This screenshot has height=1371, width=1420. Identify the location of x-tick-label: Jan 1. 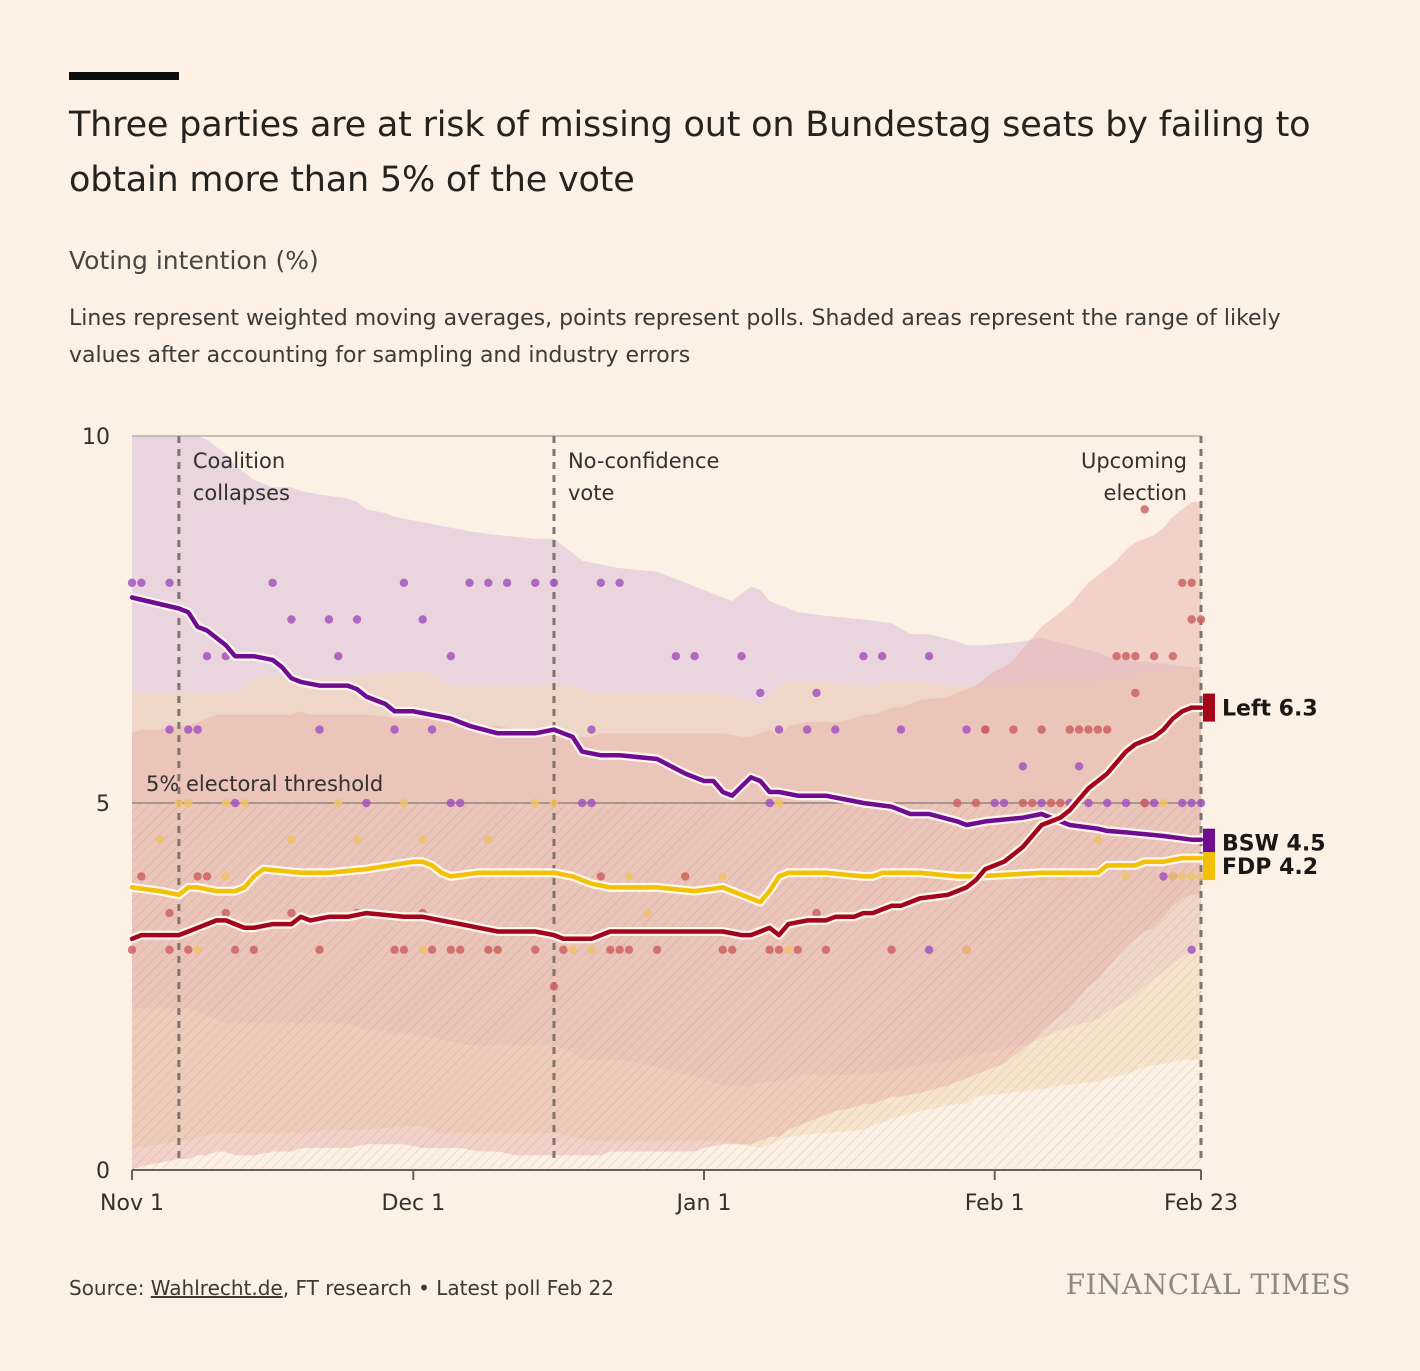
(703, 1203).